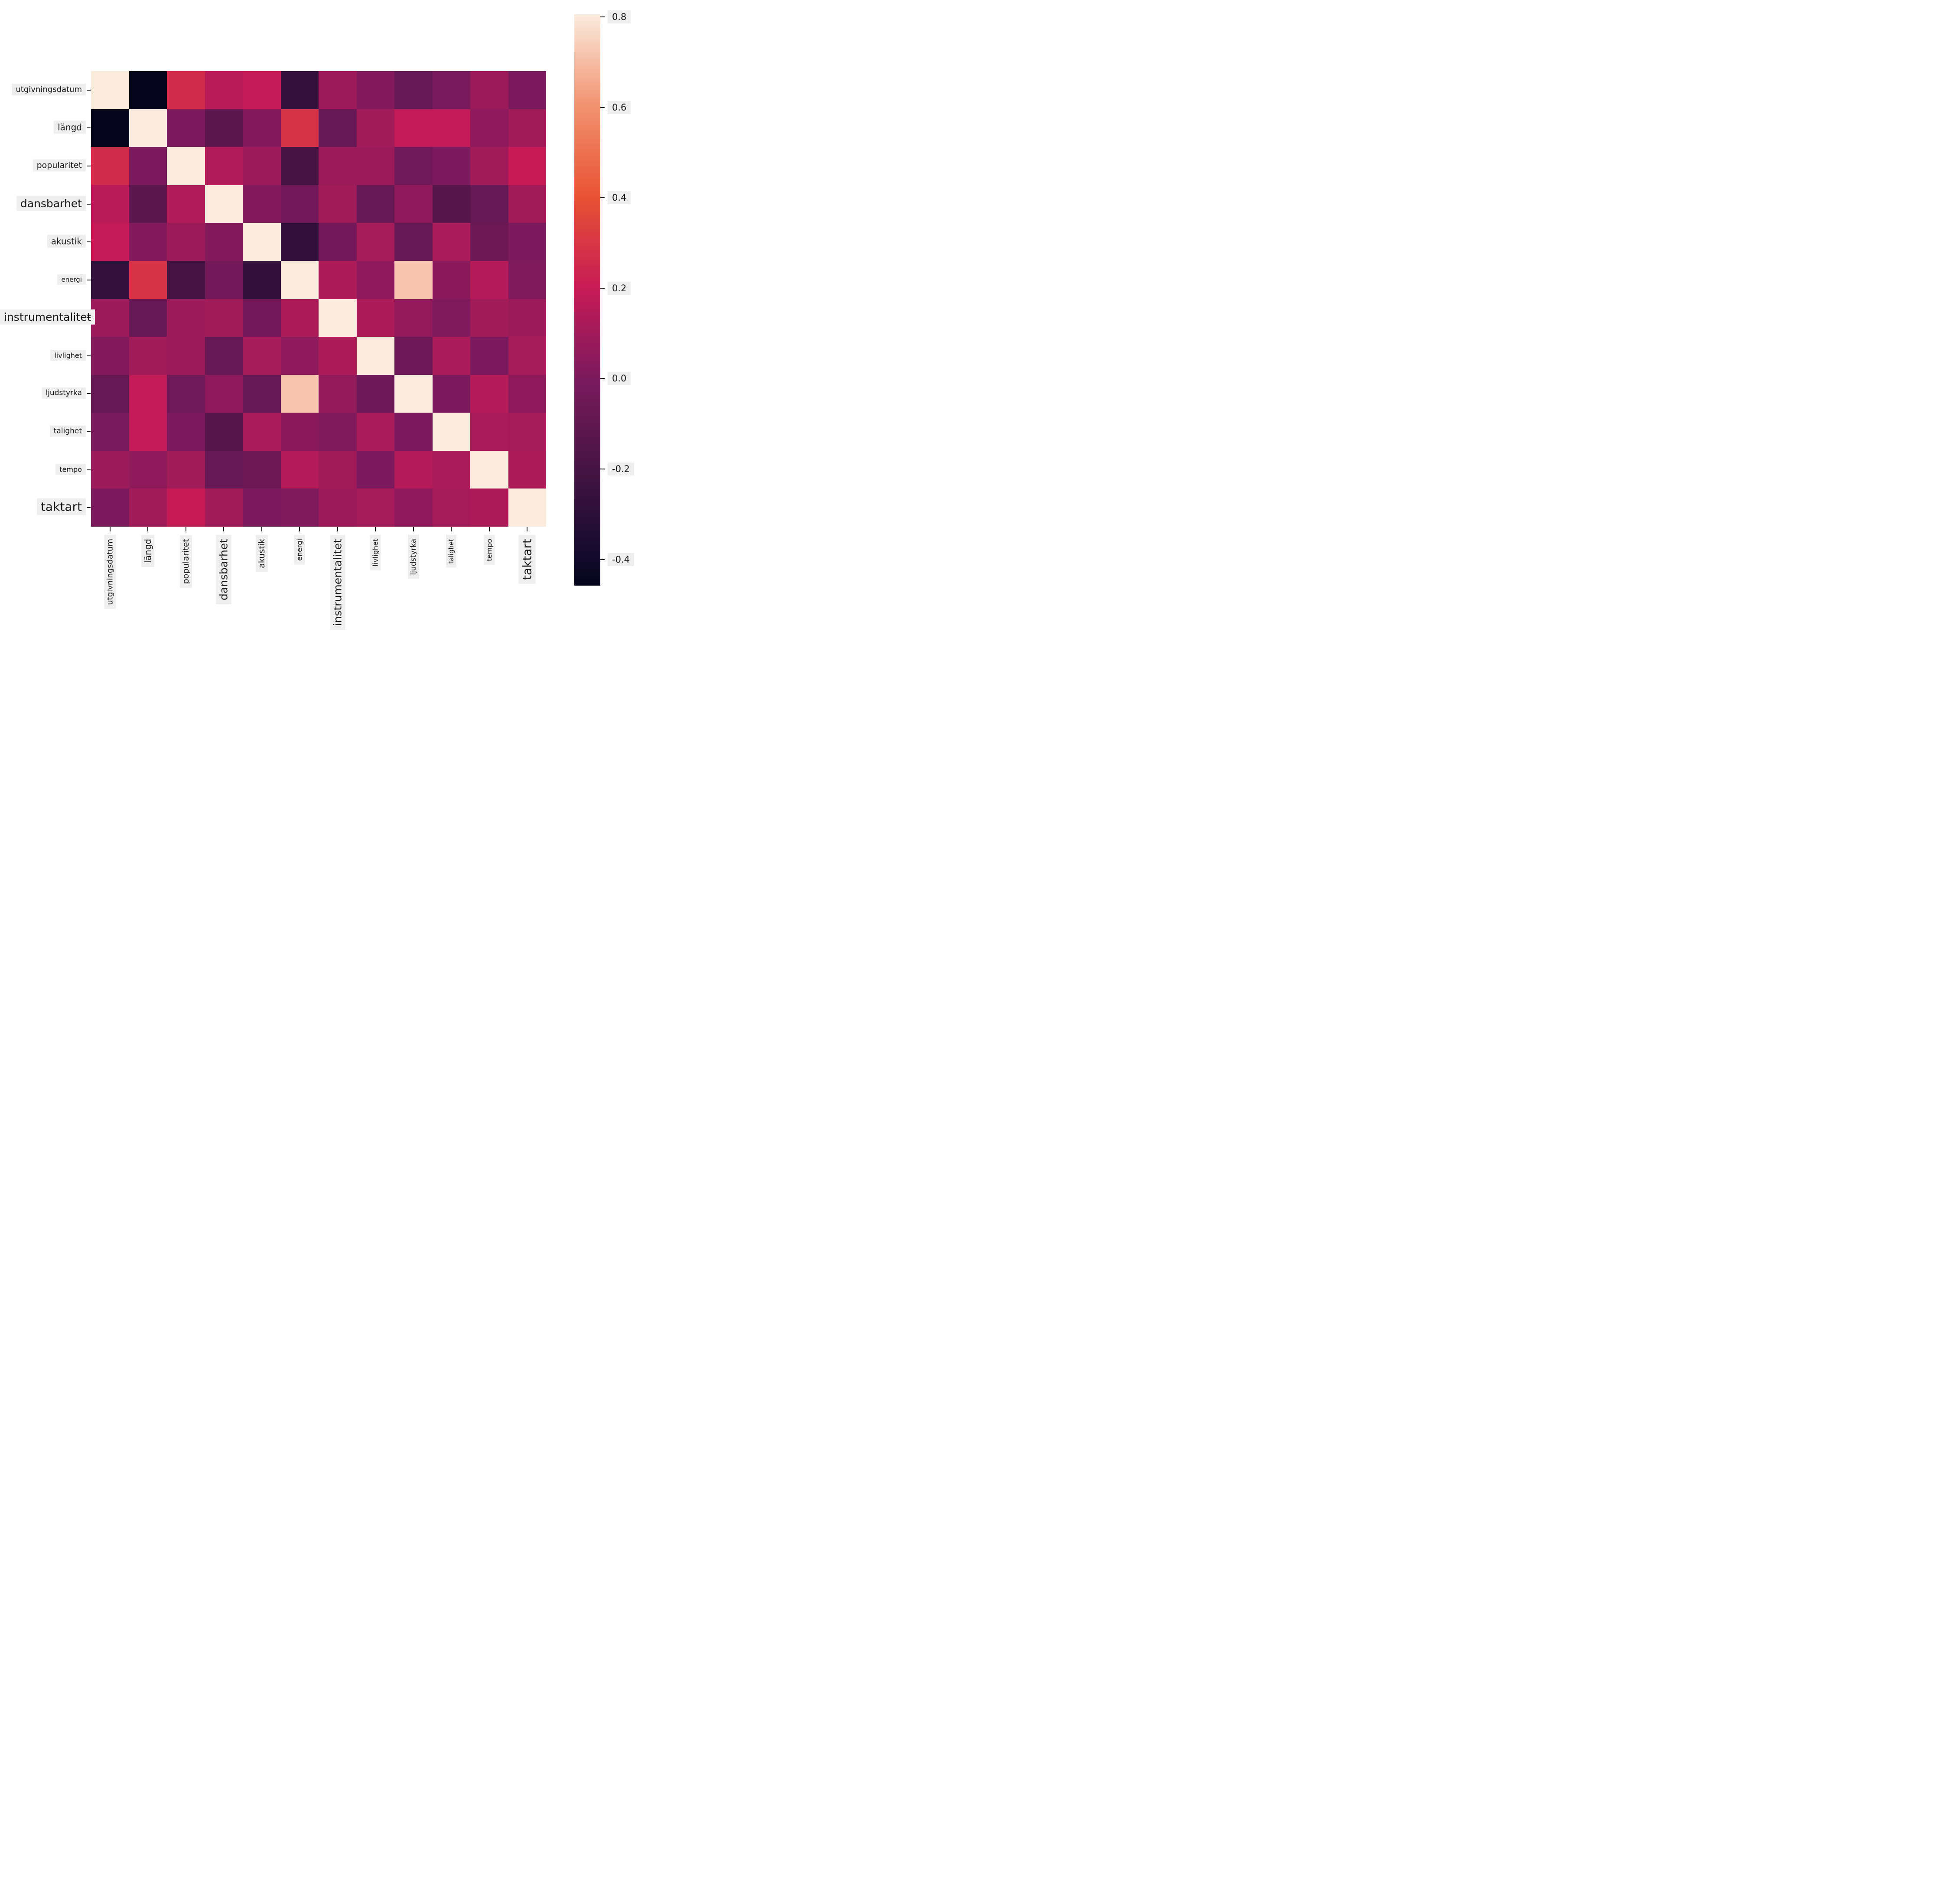  What do you see at coordinates (413, 356) in the screenshot?
I see `heatmap-cell-livlighet-ljudstyrka` at bounding box center [413, 356].